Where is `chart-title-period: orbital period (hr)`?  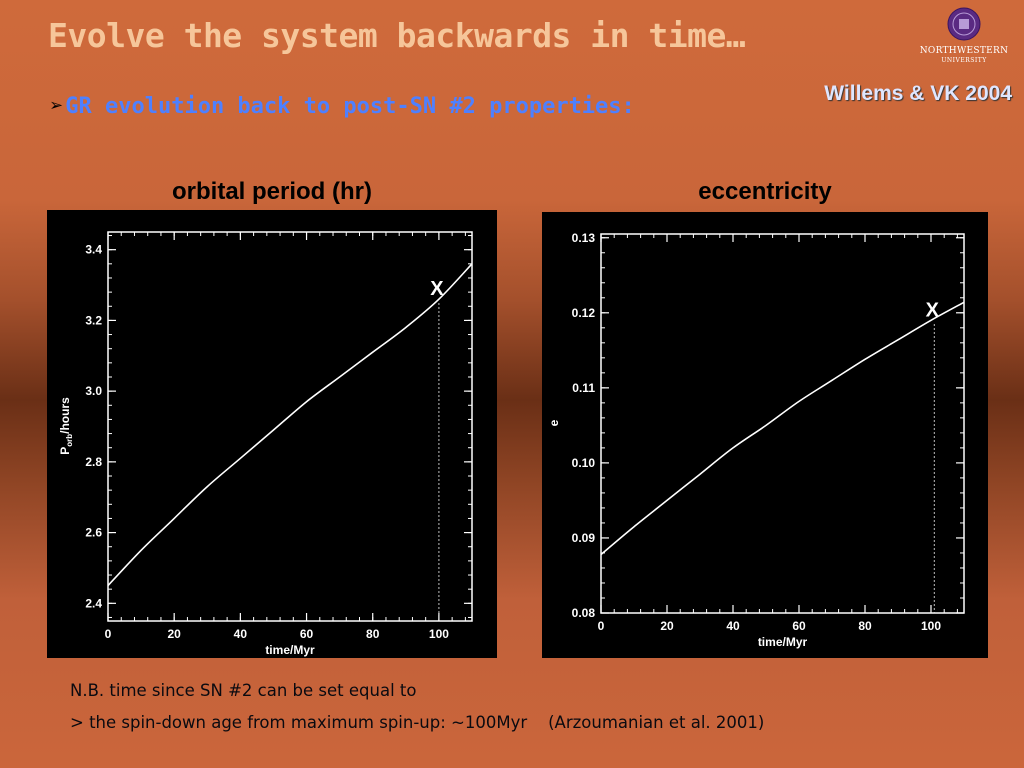
chart-title-period: orbital period (hr) is located at coordinates (272, 191).